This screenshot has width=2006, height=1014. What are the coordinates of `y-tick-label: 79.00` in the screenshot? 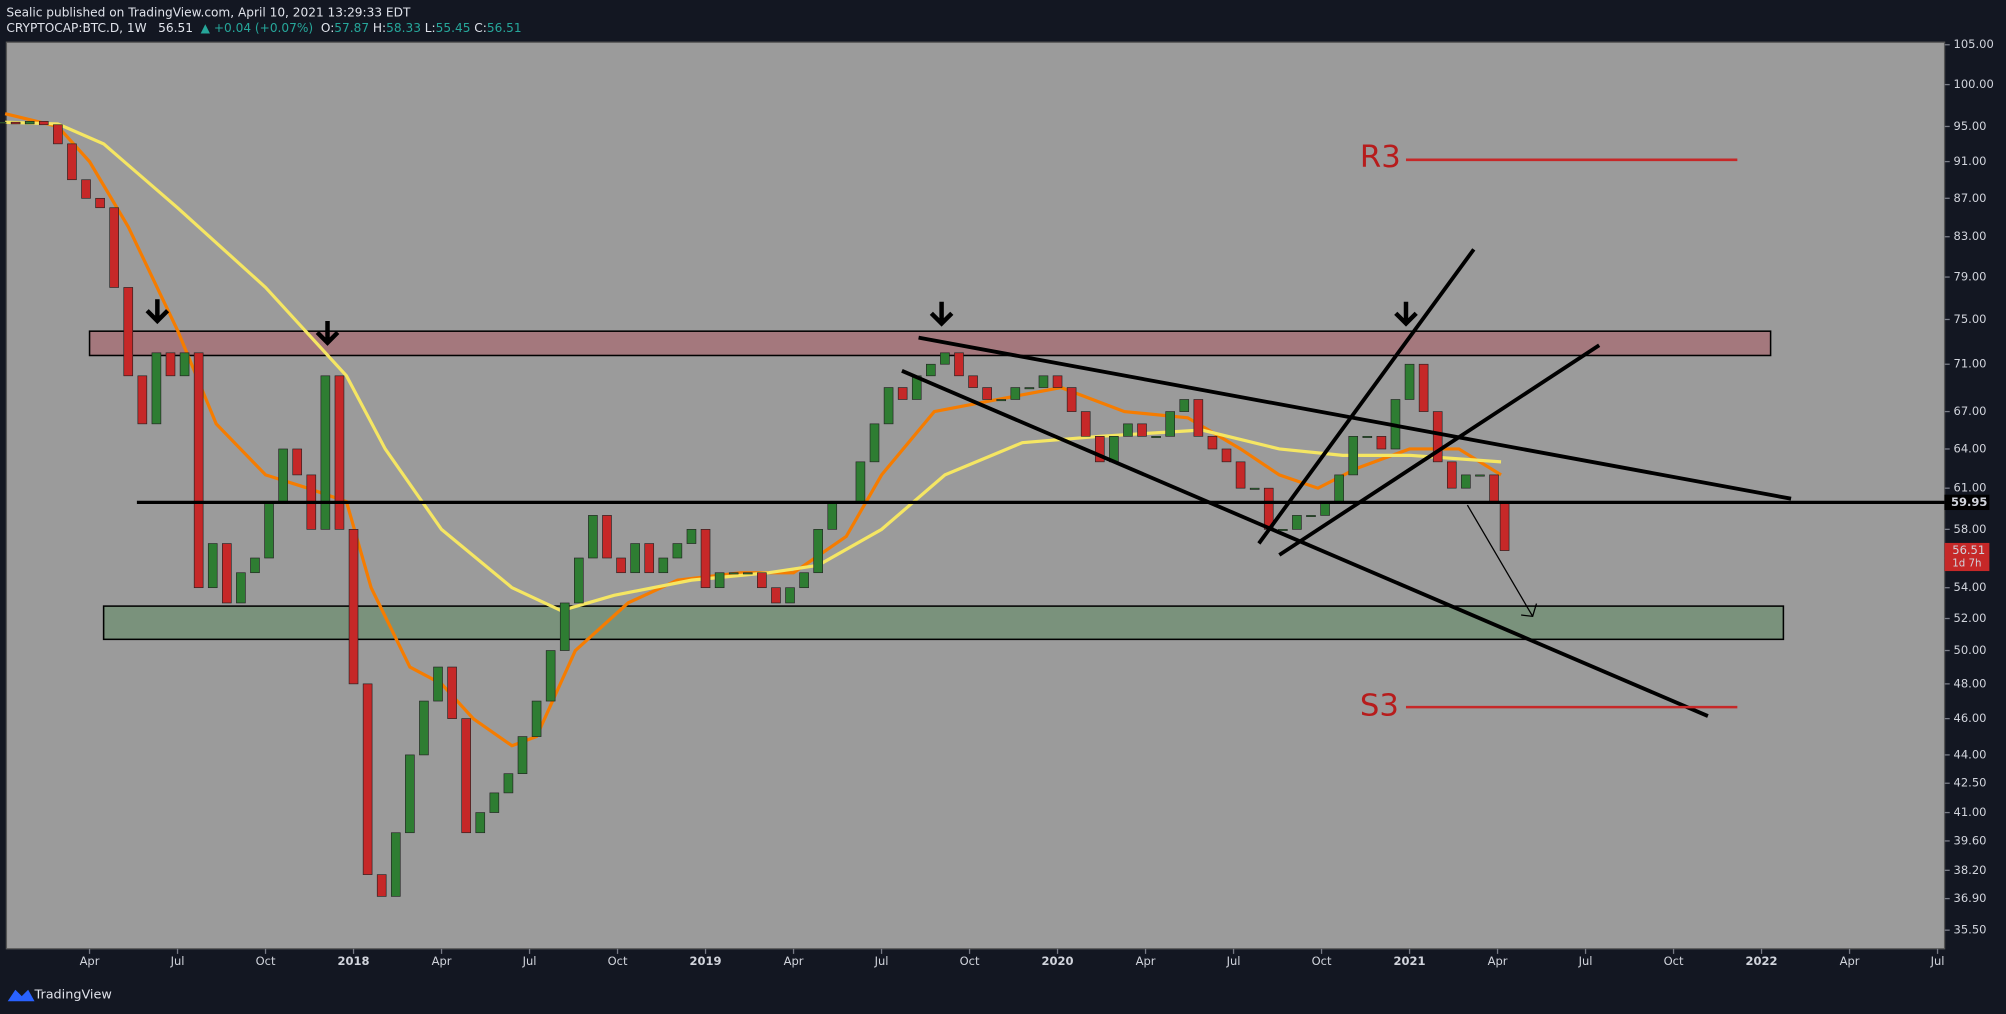 It's located at (1970, 277).